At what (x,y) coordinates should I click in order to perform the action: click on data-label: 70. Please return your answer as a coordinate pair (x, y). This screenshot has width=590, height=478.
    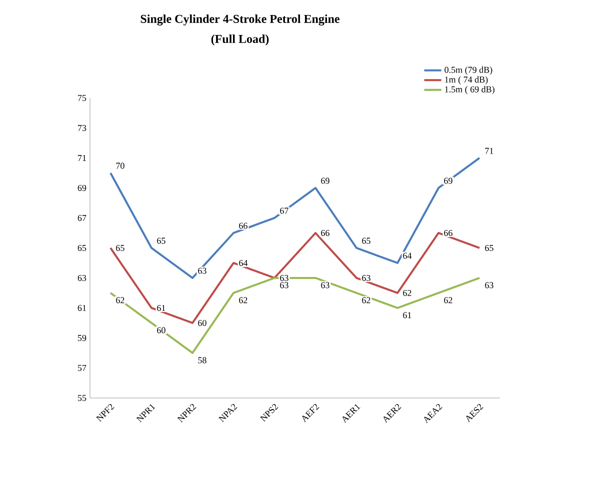
    Looking at the image, I should click on (120, 165).